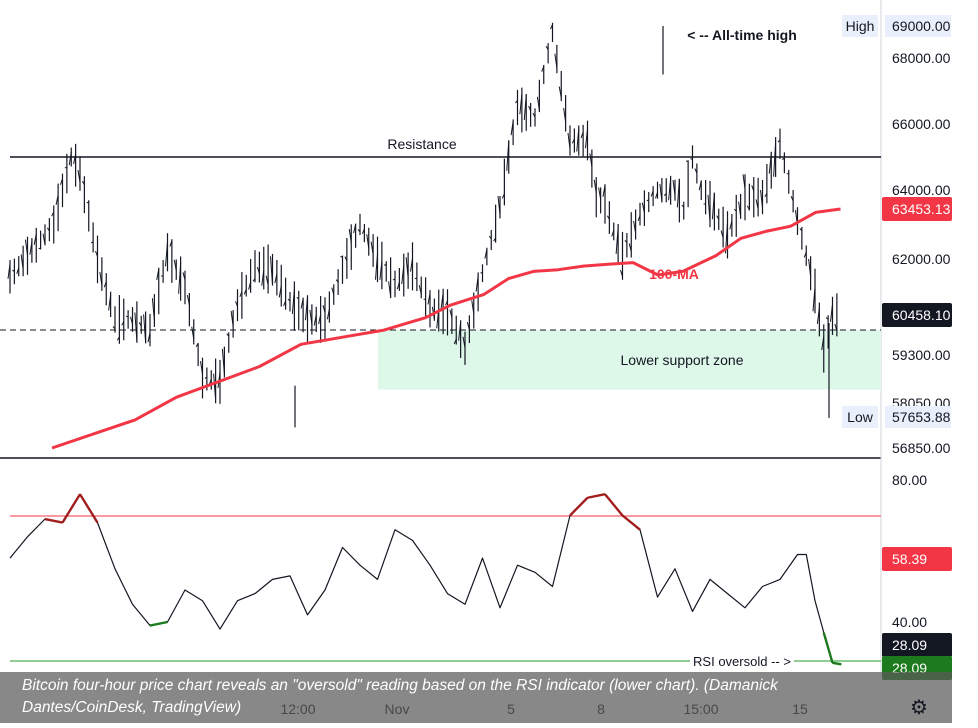 Image resolution: width=978 pixels, height=728 pixels. Describe the element at coordinates (909, 559) in the screenshot. I see `rsi-tag-value: 58.39` at that location.